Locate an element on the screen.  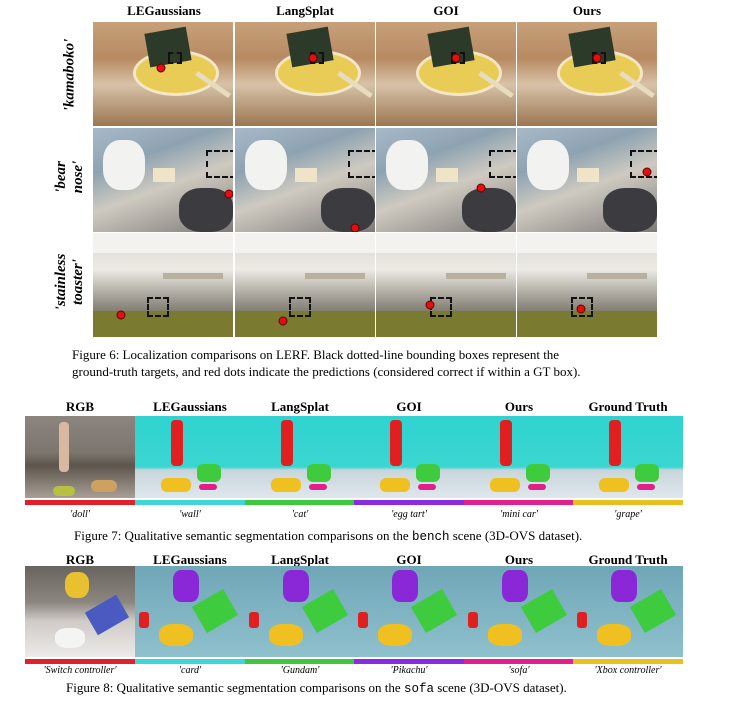
fig6-col-legaussians: LEGaussians is located at coordinates (164, 10).